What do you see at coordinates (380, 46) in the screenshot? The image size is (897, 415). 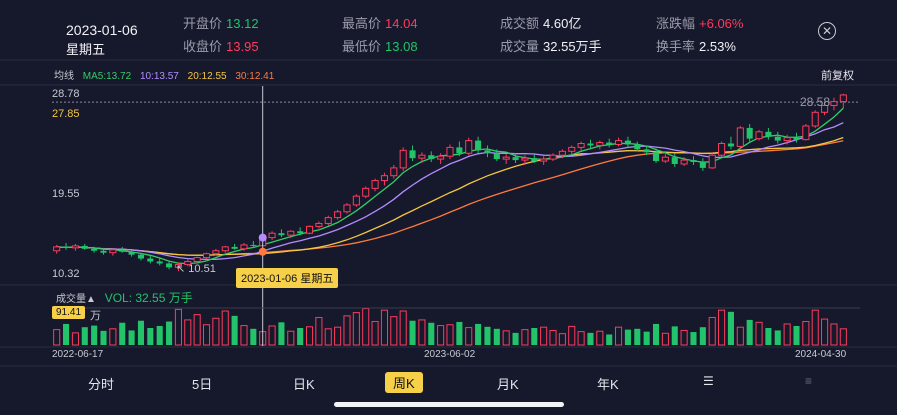 I see `low-price: 最低价 13.08` at bounding box center [380, 46].